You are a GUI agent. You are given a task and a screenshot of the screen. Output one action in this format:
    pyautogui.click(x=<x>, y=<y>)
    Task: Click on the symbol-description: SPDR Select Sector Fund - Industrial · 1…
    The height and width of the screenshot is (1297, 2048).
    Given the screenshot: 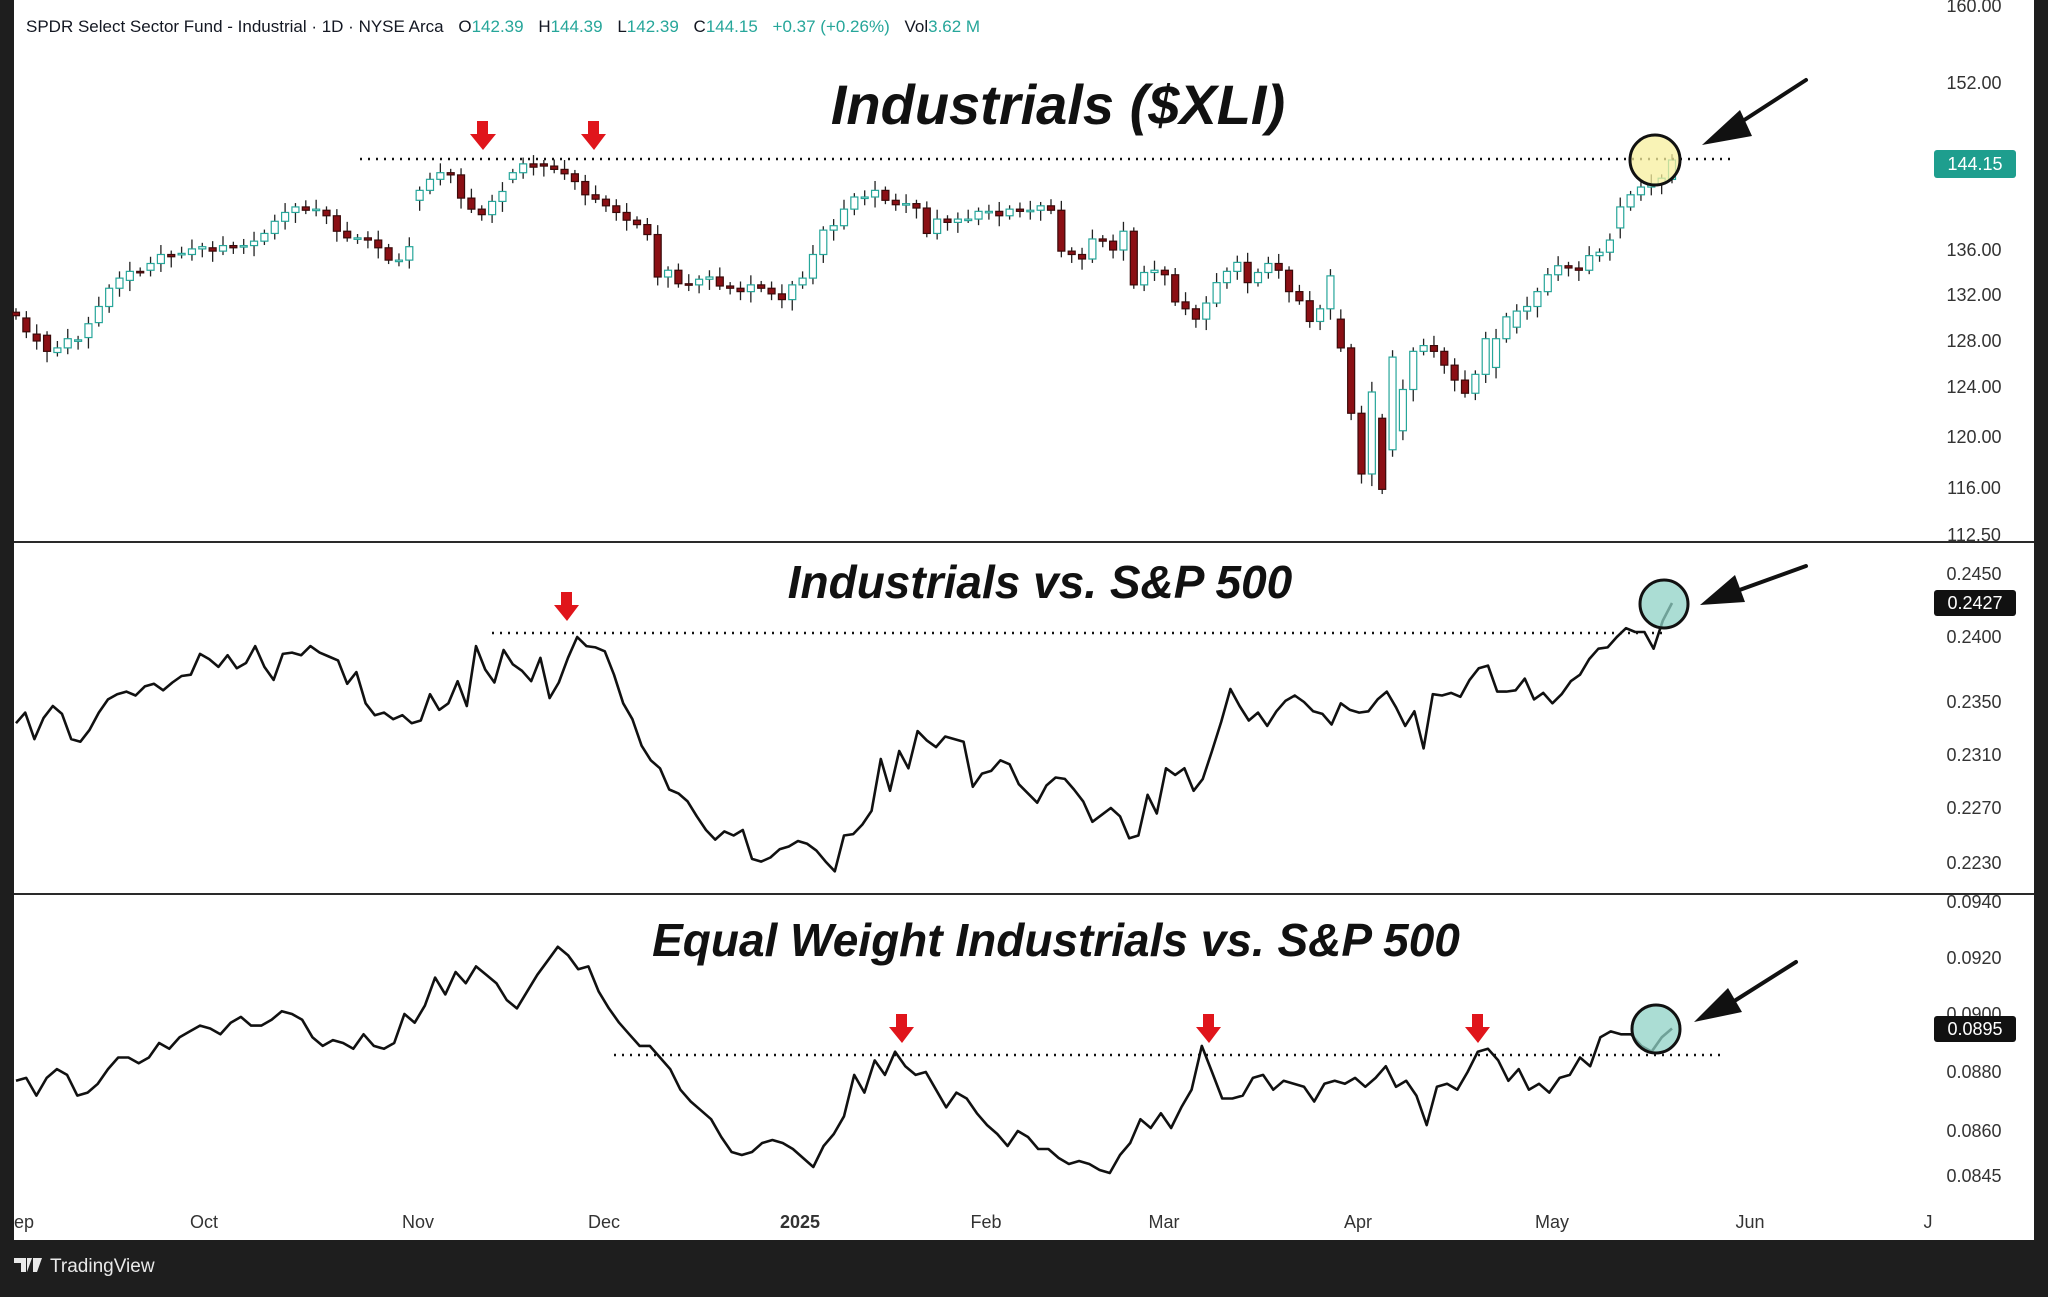 What is the action you would take?
    pyautogui.click(x=235, y=26)
    